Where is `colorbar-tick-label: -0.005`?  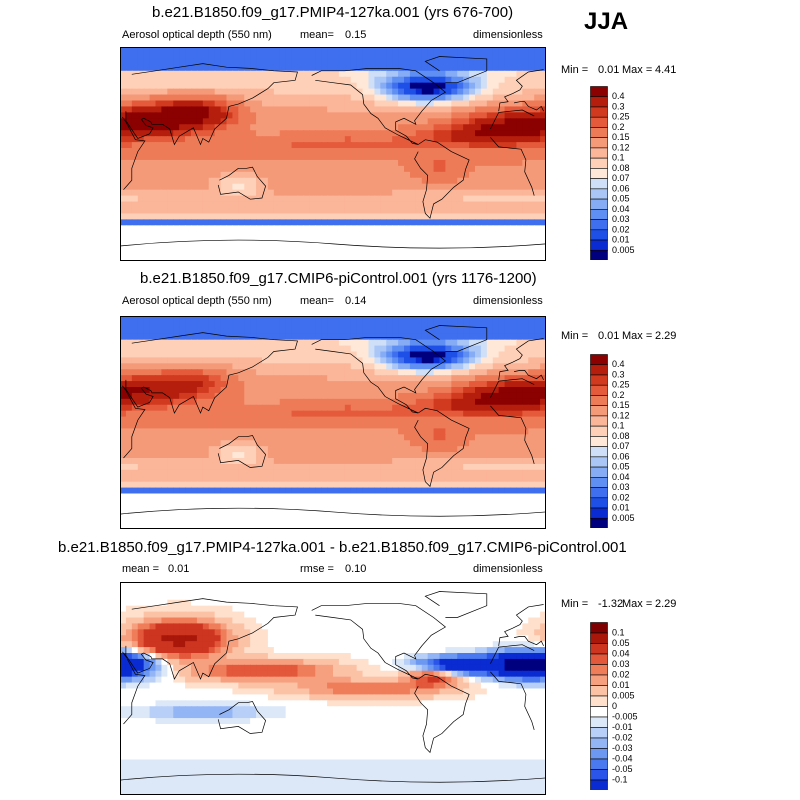 colorbar-tick-label: -0.005 is located at coordinates (625, 717).